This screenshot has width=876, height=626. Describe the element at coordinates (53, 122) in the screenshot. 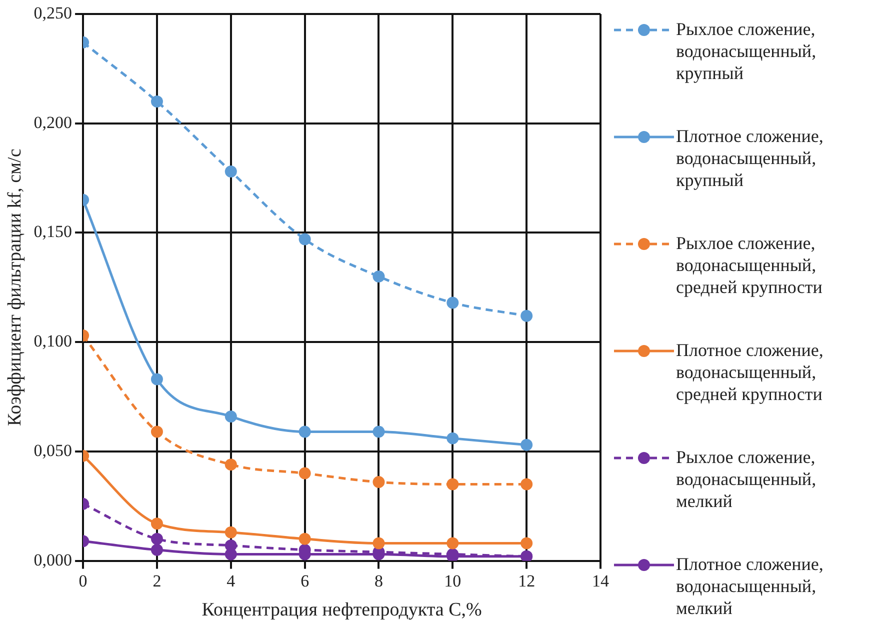

I see `y-tick-label: 0,200` at that location.